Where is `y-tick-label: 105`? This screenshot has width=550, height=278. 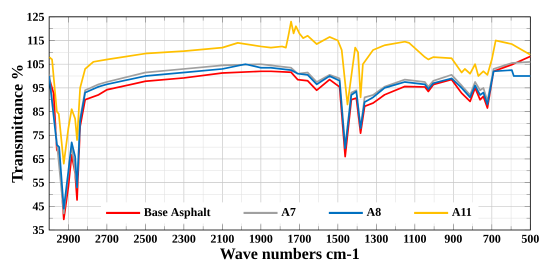 y-tick-label: 105 is located at coordinates (35, 64).